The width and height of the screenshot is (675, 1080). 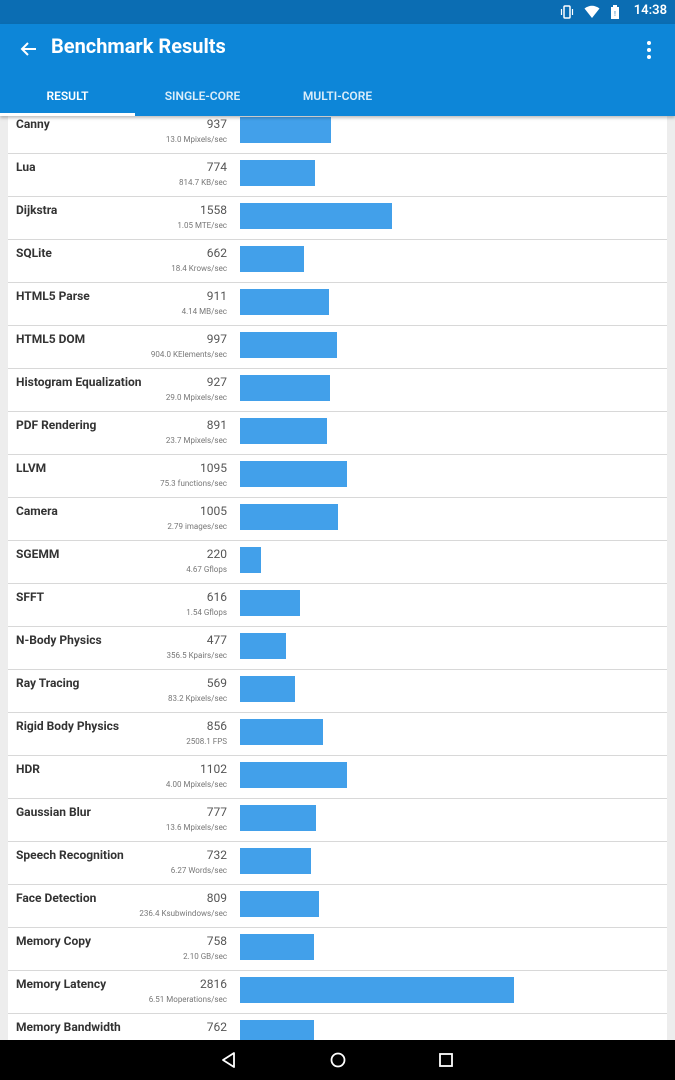 I want to click on result-row: LLVM 1095 75.3 functions/sec, so click(x=337, y=476).